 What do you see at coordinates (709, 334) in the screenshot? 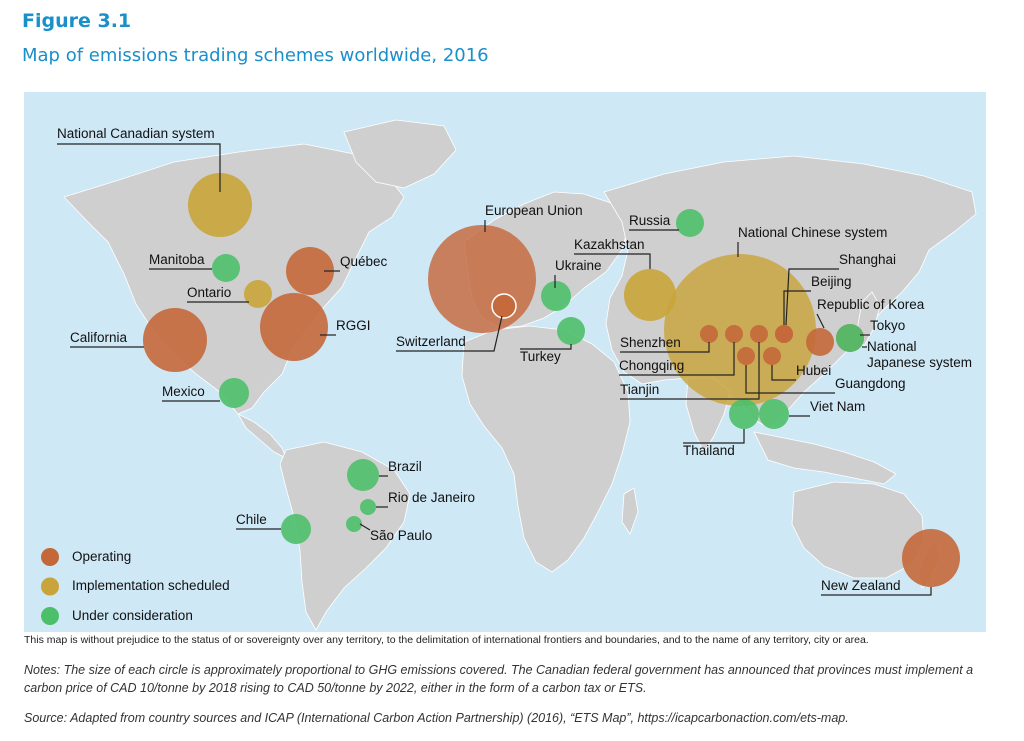
I see `marker-shenzhen` at bounding box center [709, 334].